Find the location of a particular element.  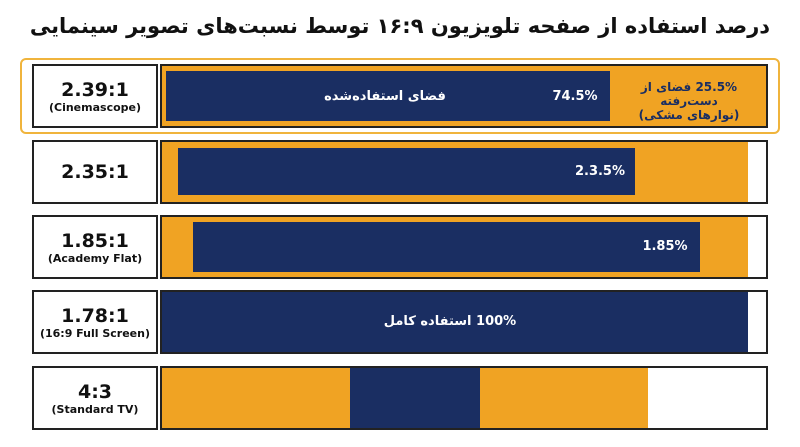

percent: 100% استفاده کامل is located at coordinates (450, 321).